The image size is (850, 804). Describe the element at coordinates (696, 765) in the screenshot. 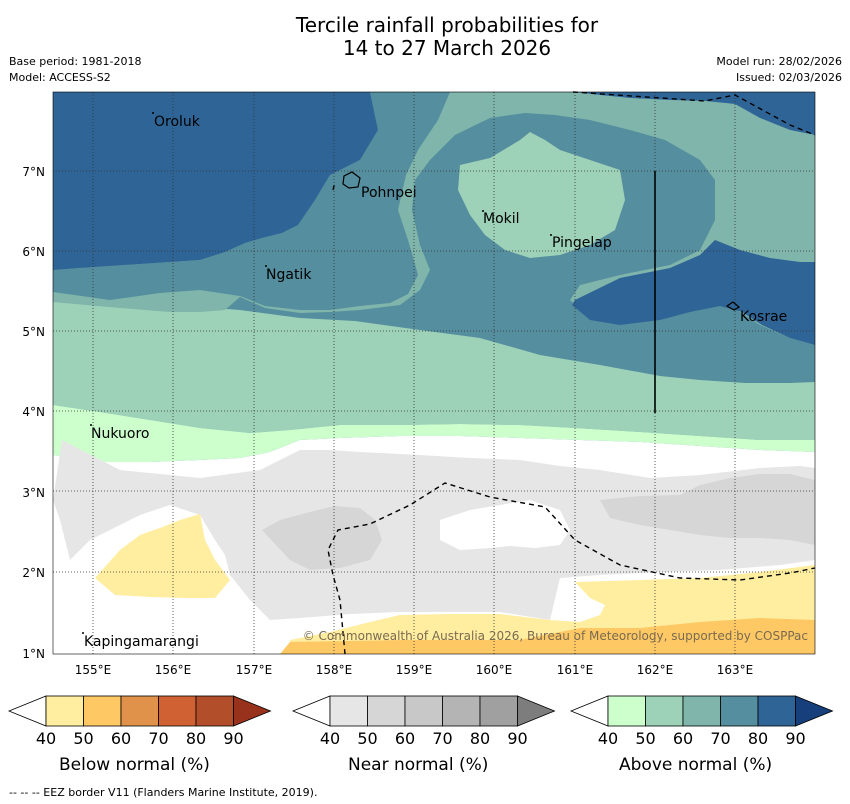

I see `colorbar-above-title: Above normal (%)` at that location.